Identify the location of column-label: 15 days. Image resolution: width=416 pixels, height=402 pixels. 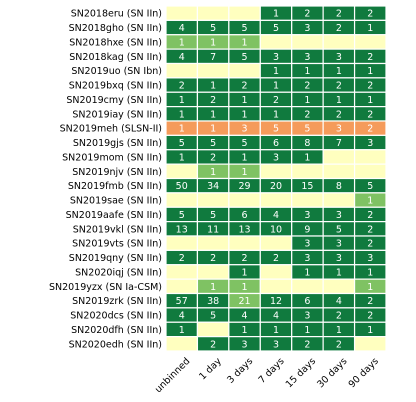
(301, 373).